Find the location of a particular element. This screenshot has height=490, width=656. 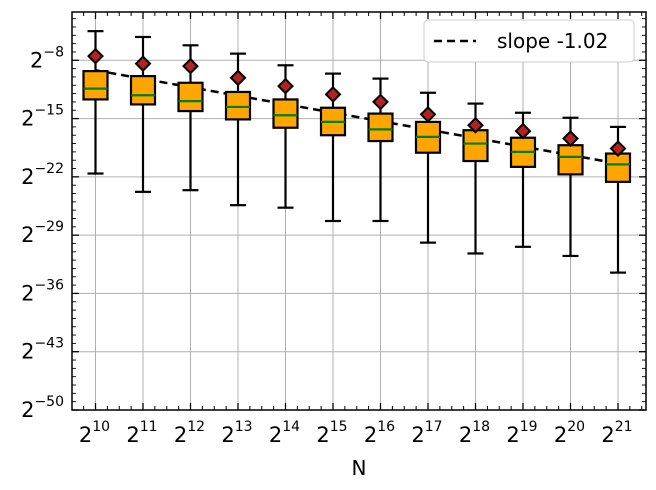

legend-fit-line-label: slope -1.02 is located at coordinates (552, 41).